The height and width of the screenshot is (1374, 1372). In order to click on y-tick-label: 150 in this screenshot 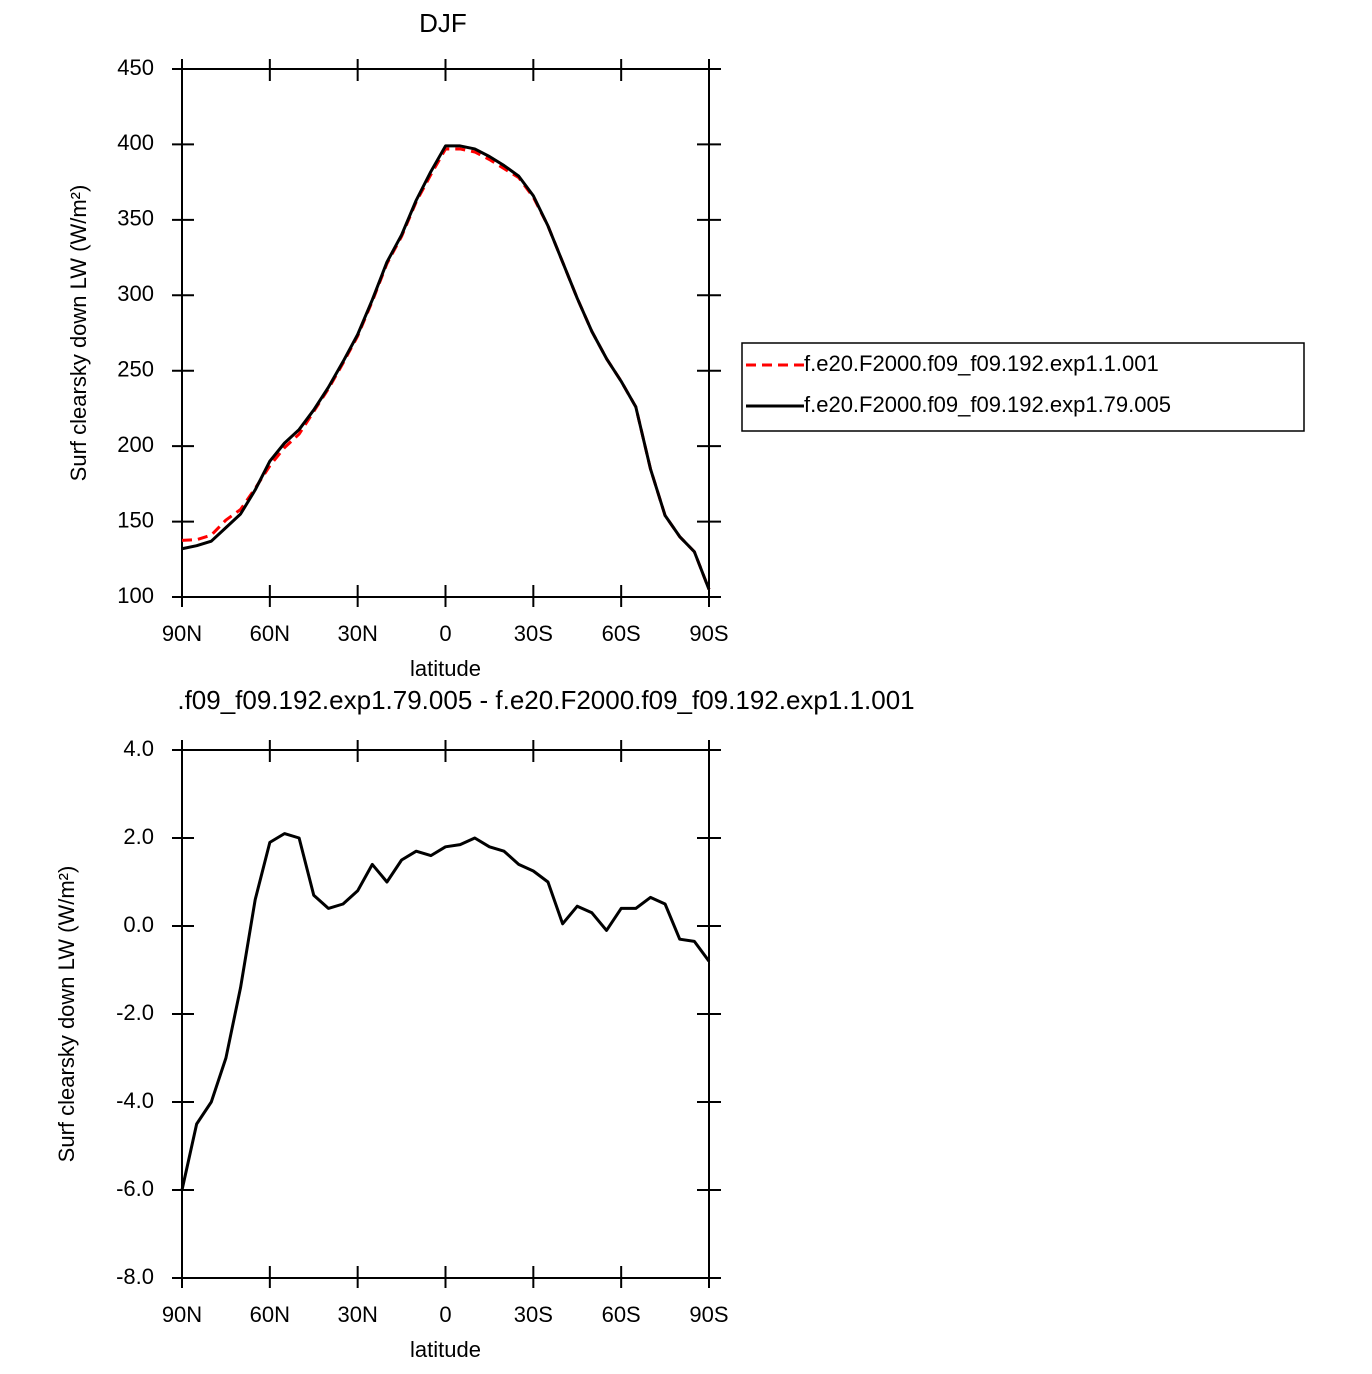, I will do `click(135, 519)`.